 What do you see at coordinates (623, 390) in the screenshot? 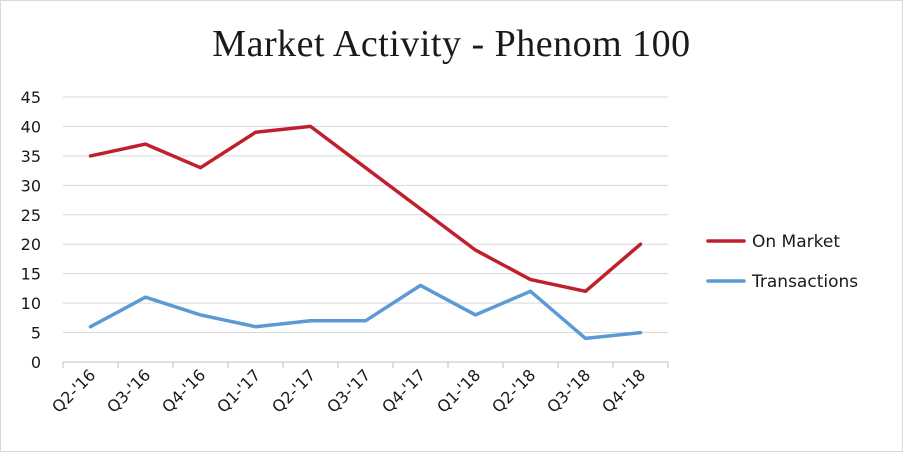
I see `x-tick-label: Q4-'18` at bounding box center [623, 390].